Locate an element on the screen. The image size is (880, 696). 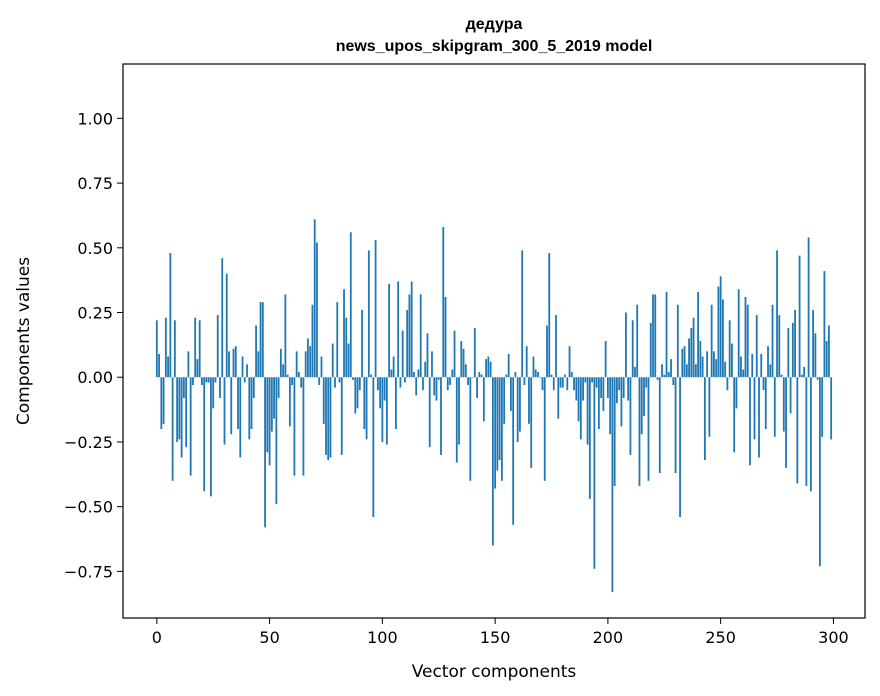
y-tick-label-3: 0.00 is located at coordinates (95, 377).